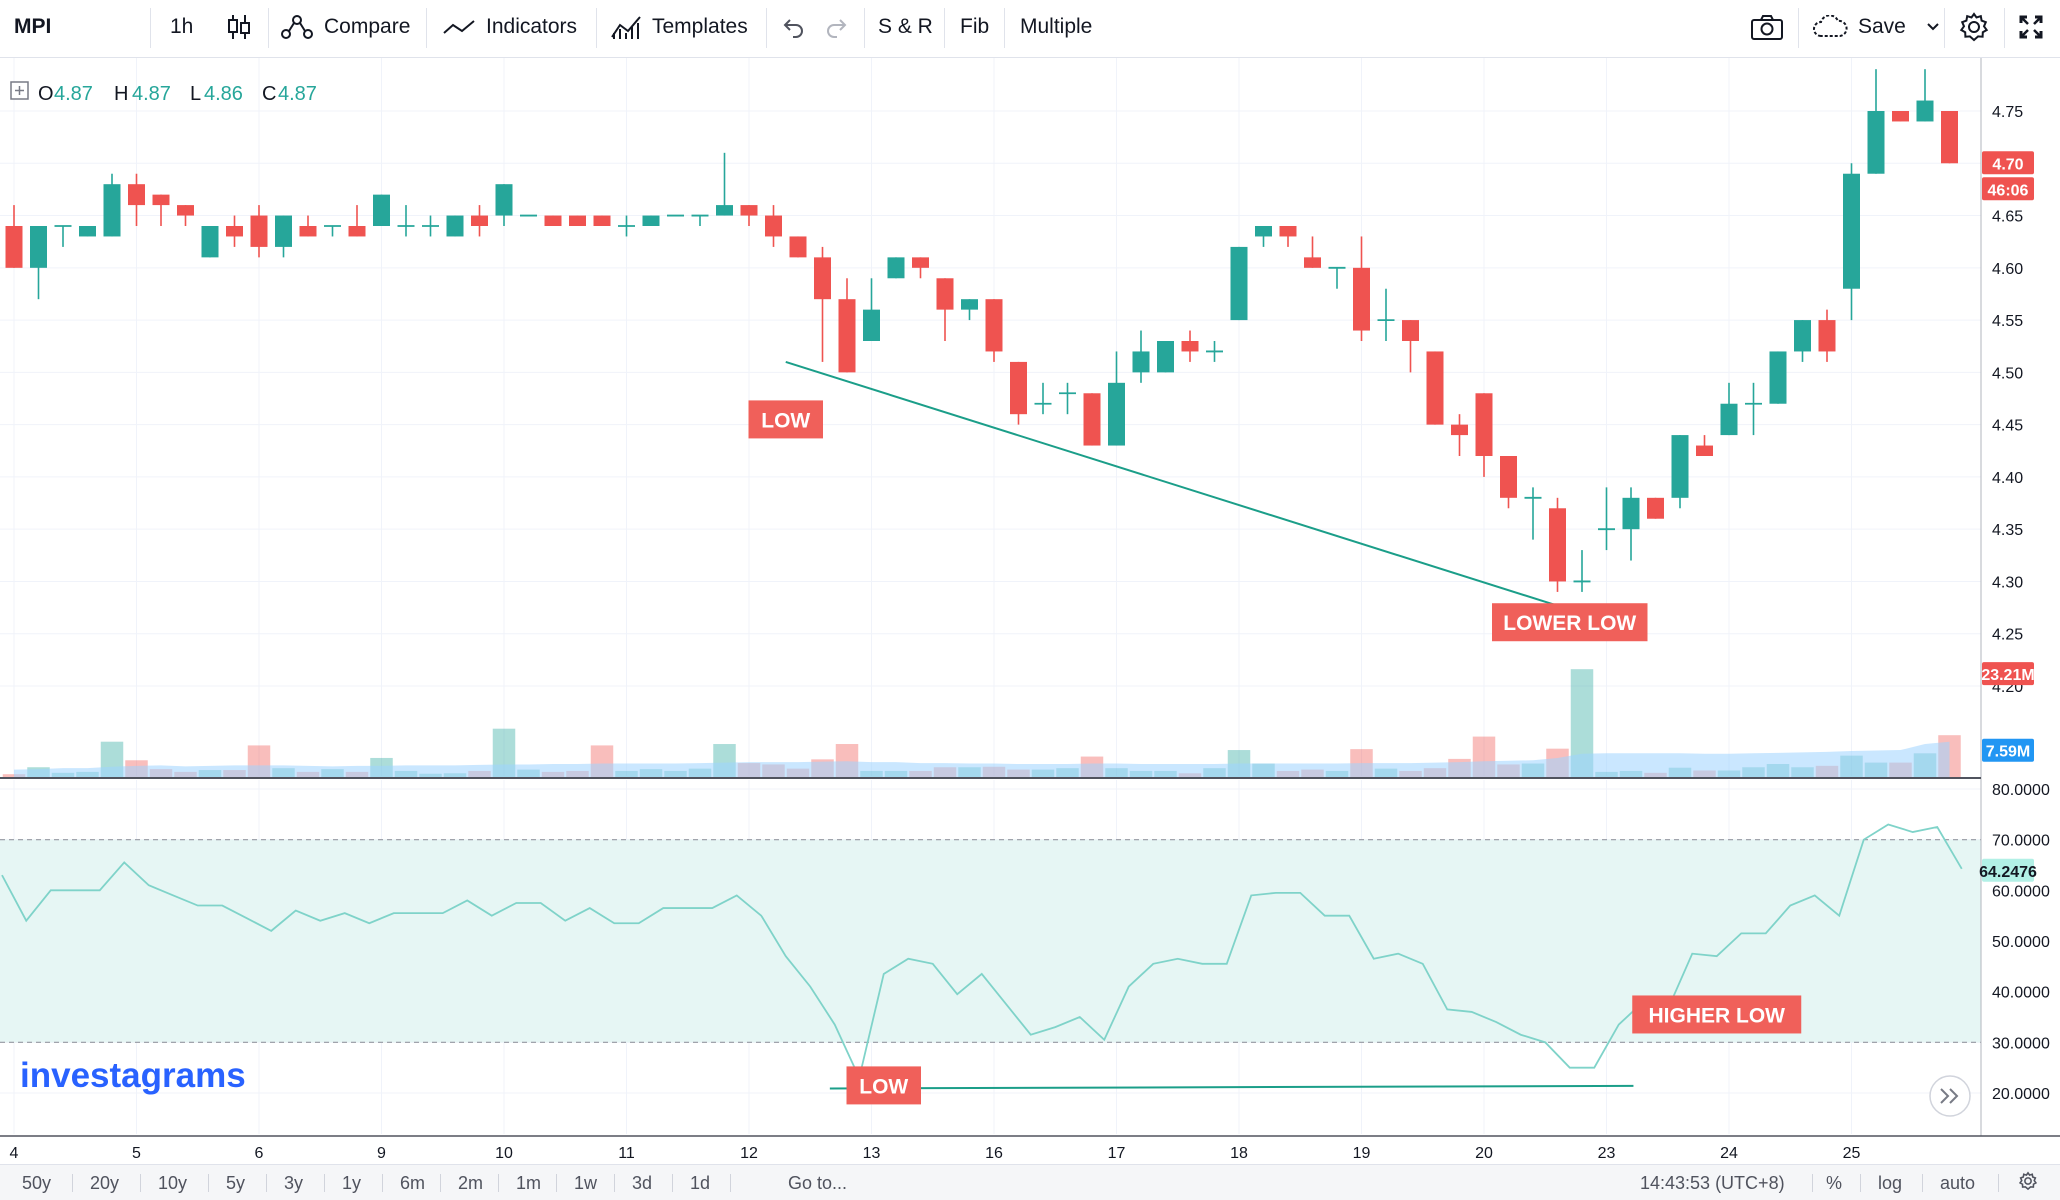  Describe the element at coordinates (2021, 790) in the screenshot. I see `rsi-axis-label: 80.0000` at that location.